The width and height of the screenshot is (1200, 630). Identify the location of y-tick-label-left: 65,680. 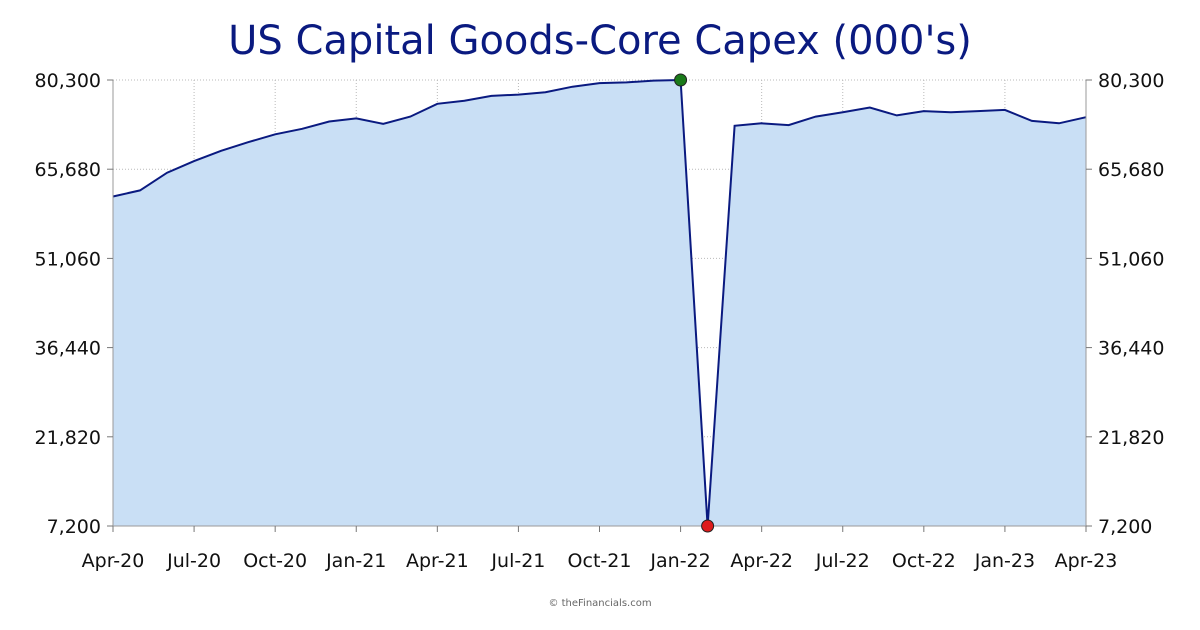
(68, 170).